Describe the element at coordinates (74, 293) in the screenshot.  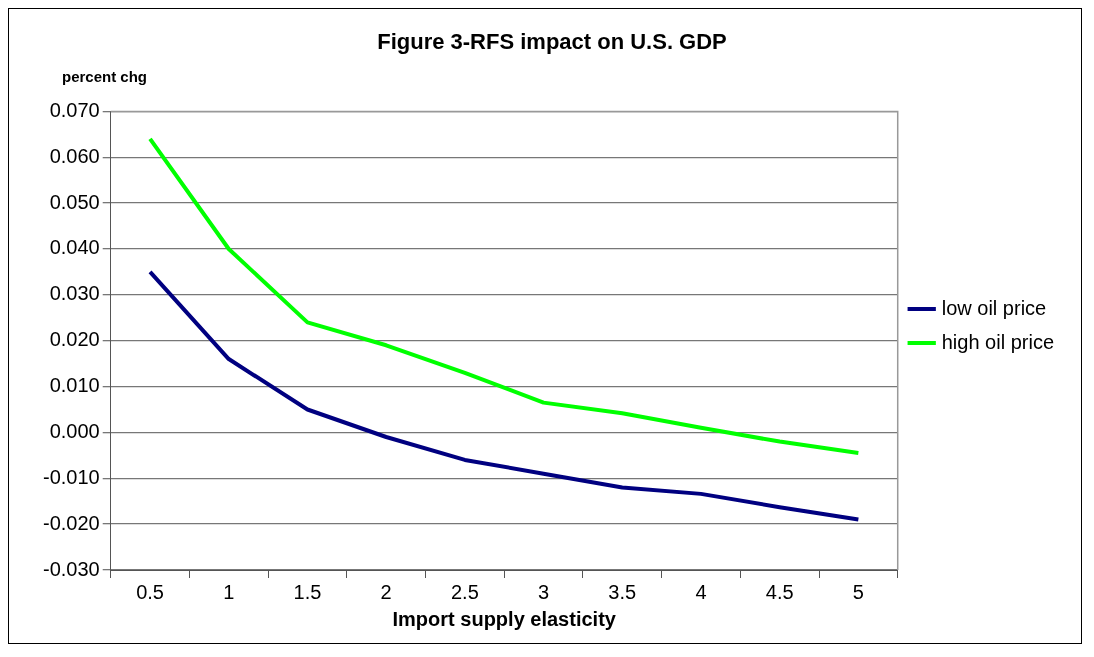
I see `y-tick-label: 0.030` at that location.